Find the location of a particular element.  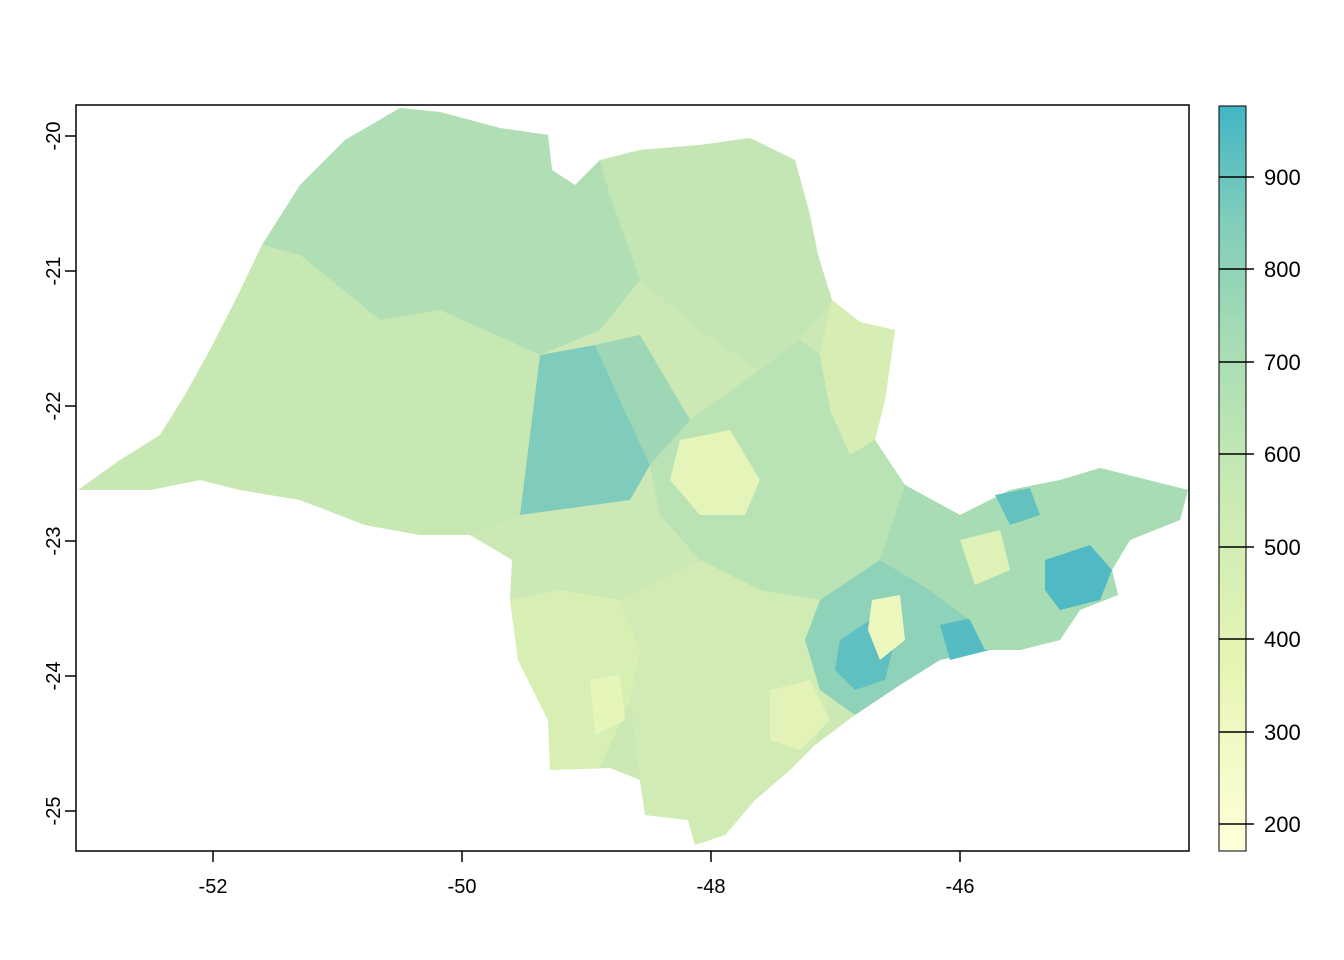

region-east-high is located at coordinates (1078, 577).